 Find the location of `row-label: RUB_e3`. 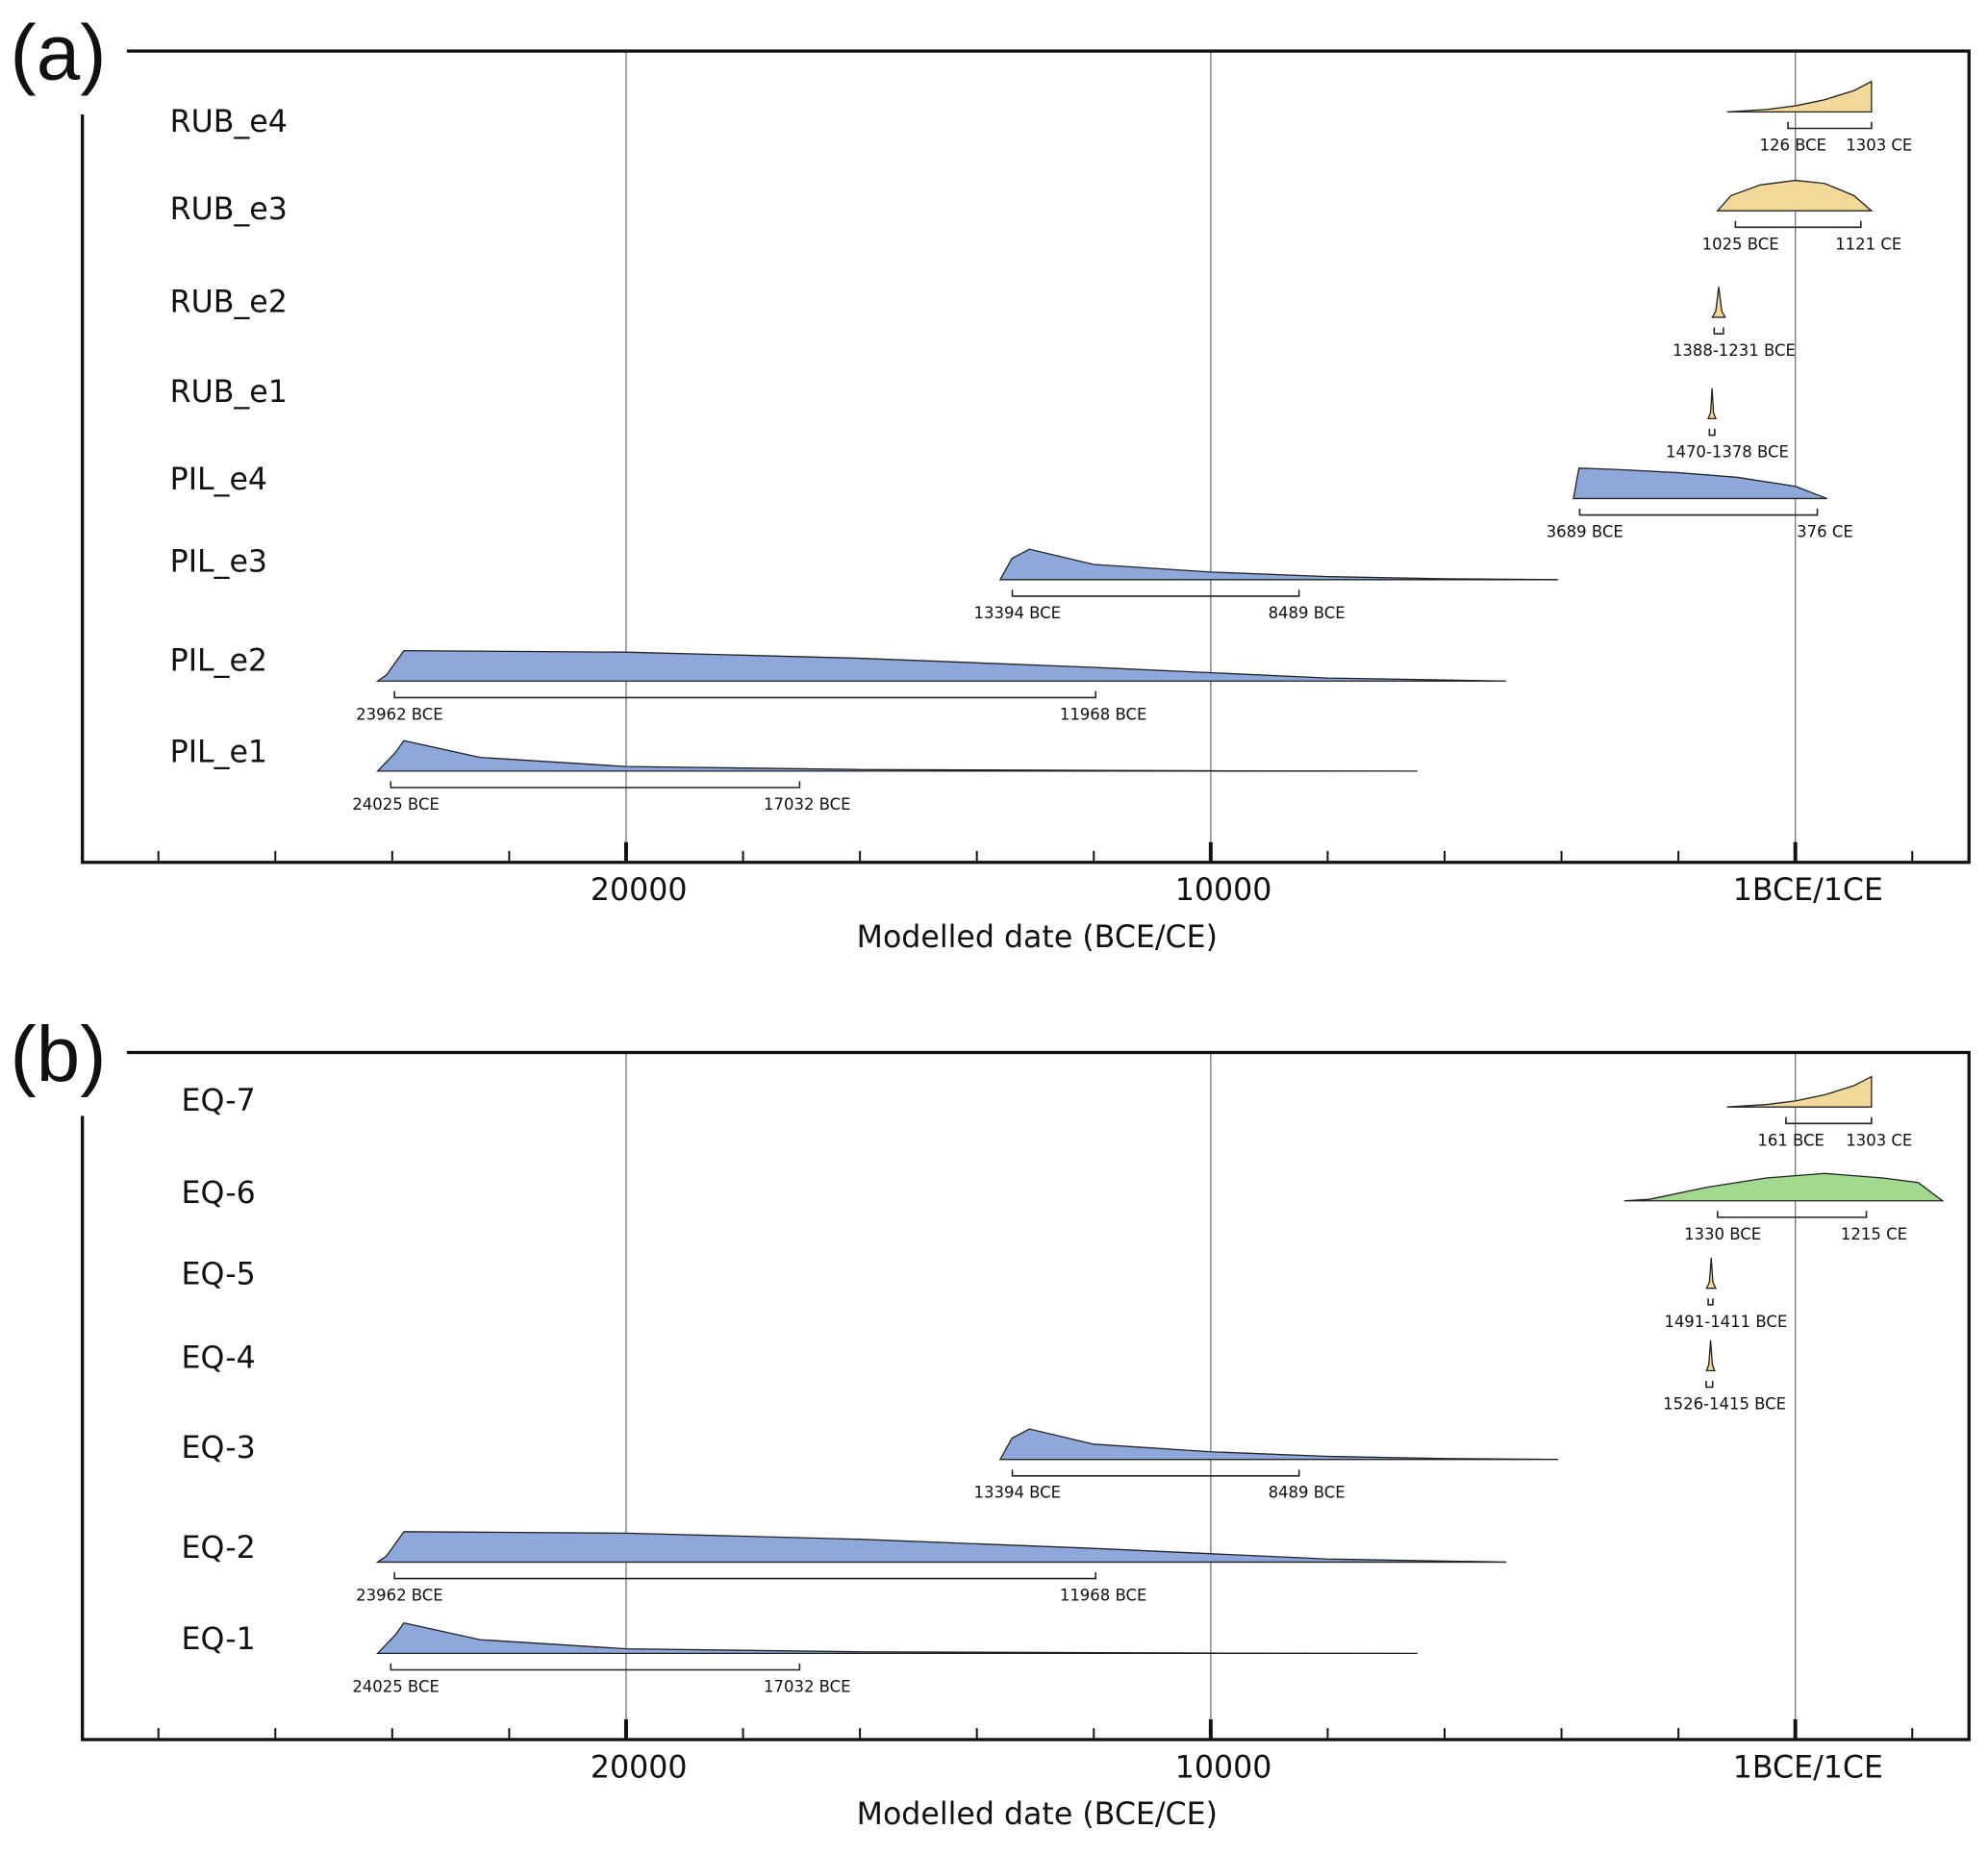

row-label: RUB_e3 is located at coordinates (229, 209).